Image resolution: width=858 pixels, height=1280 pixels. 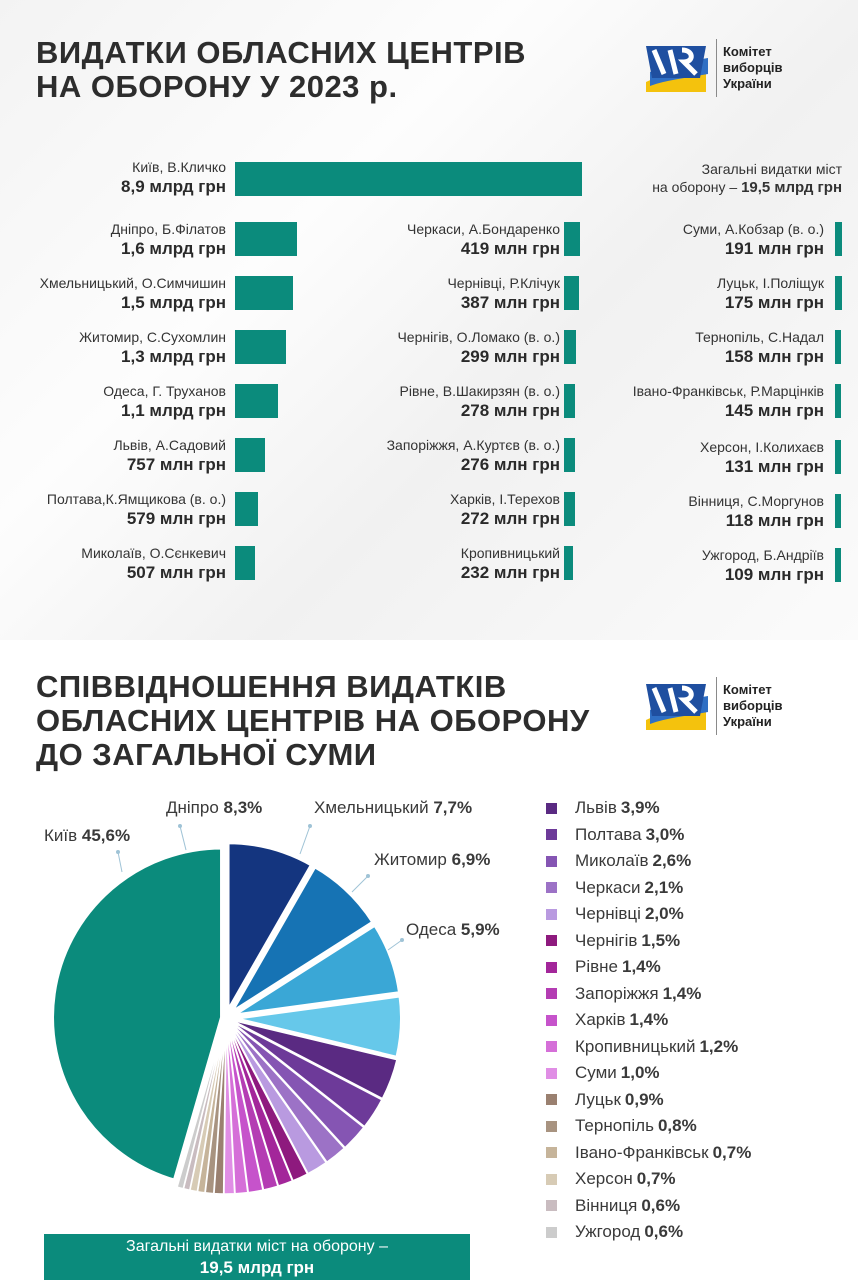 I want to click on title-line: ДО ЗАГАЛЬНОЇ СУМИ, so click(x=206, y=754).